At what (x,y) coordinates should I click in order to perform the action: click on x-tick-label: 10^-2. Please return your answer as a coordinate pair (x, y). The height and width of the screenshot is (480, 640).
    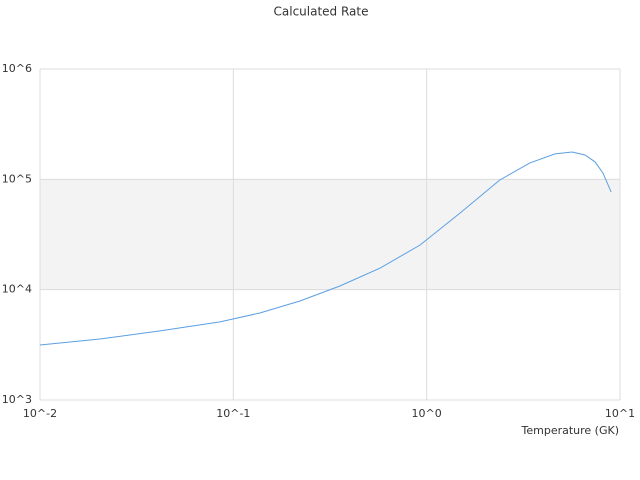
    Looking at the image, I should click on (40, 413).